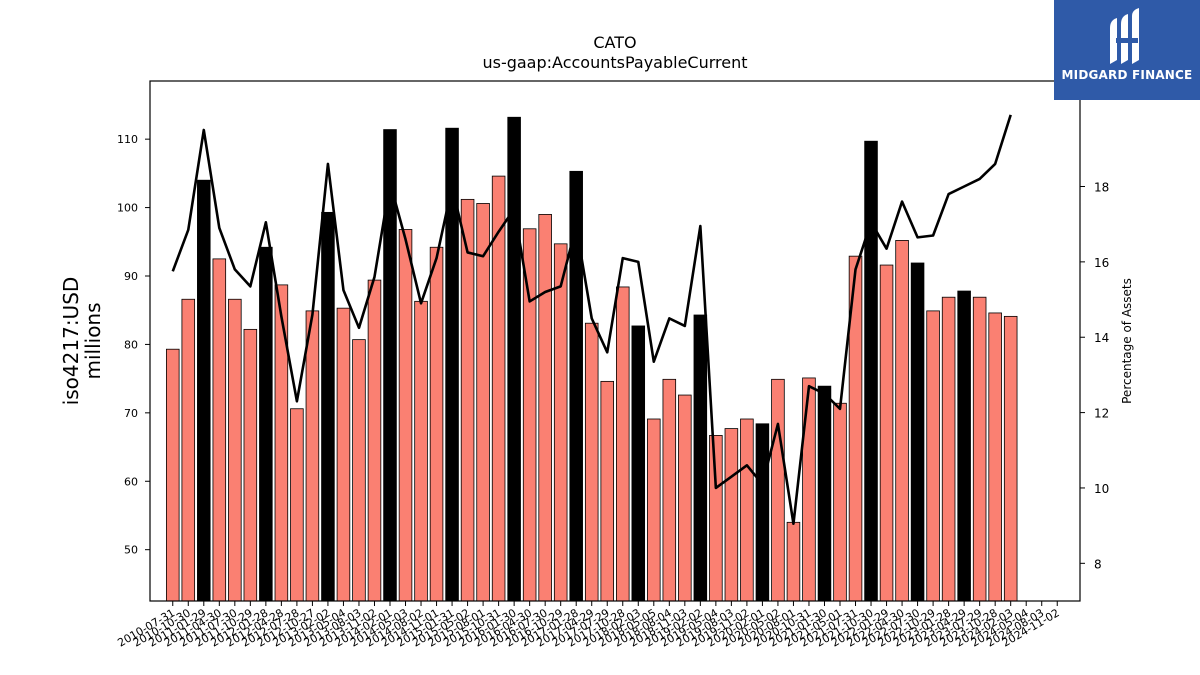 This screenshot has width=1200, height=675. Describe the element at coordinates (131, 481) in the screenshot. I see `y-tick-label: 60` at that location.